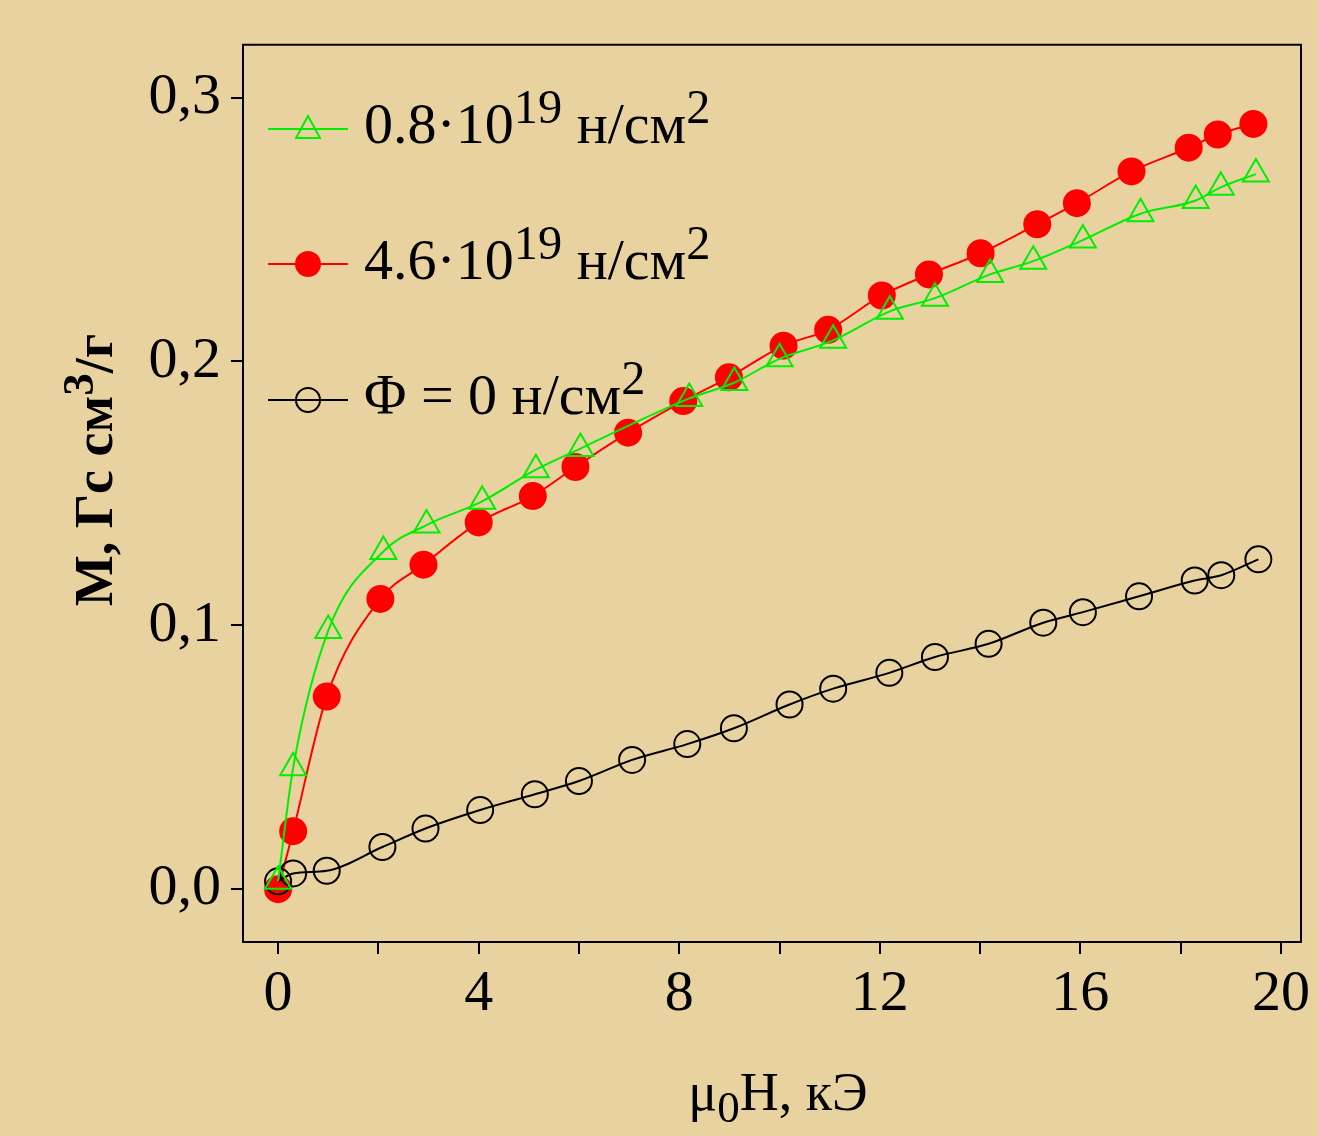 This screenshot has width=1318, height=1136. What do you see at coordinates (184, 621) in the screenshot?
I see `y-tick-label: 0,1` at bounding box center [184, 621].